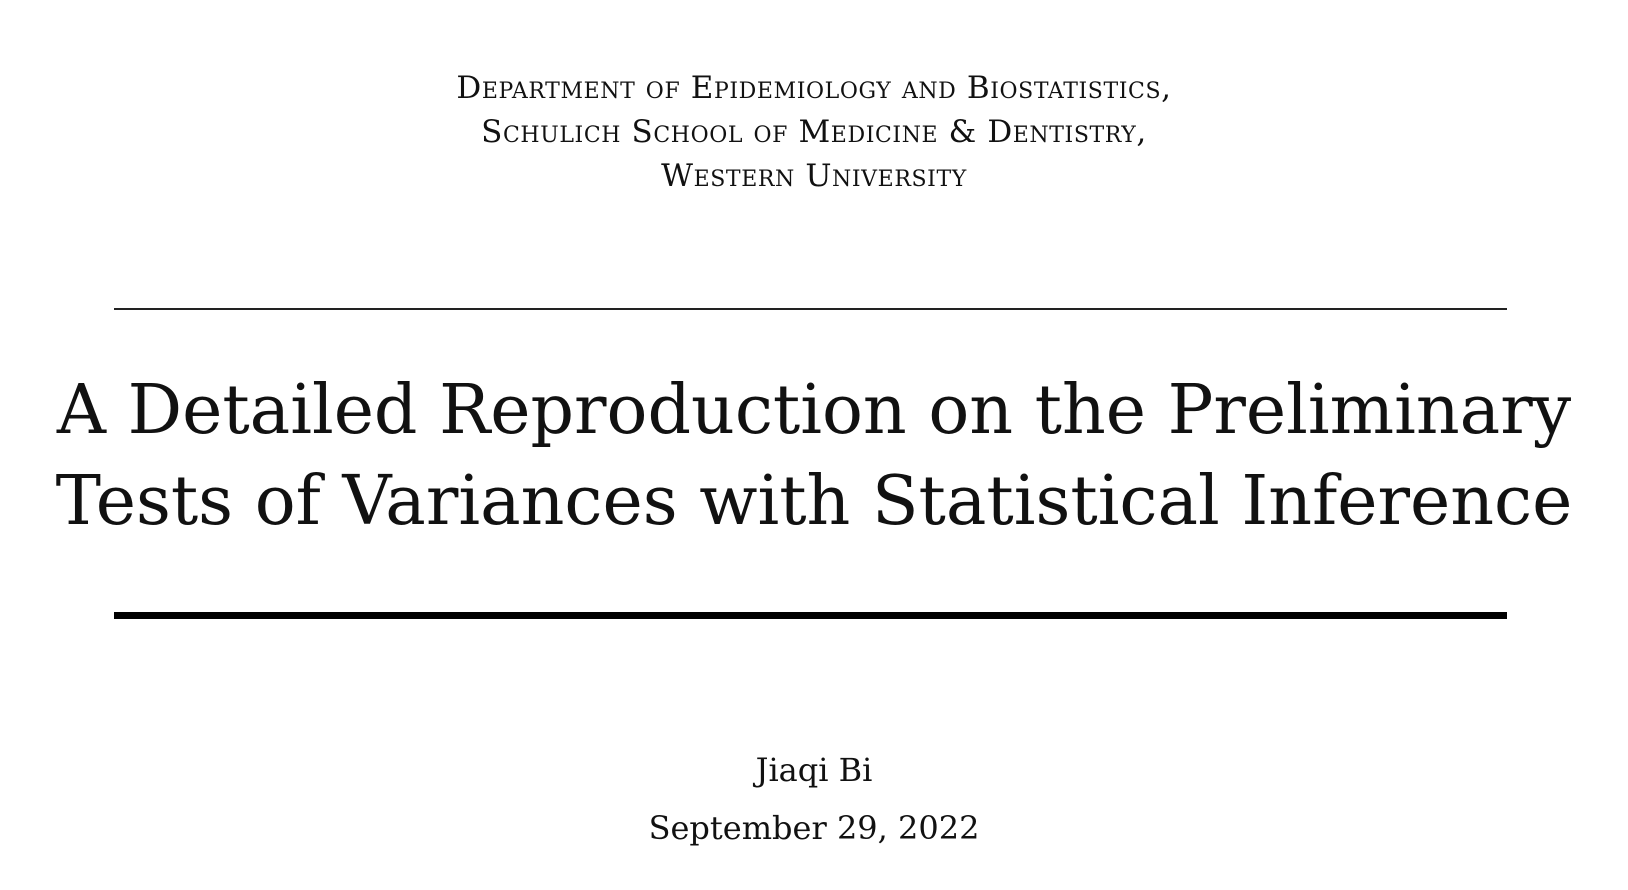 This screenshot has width=1628, height=890. I want to click on affiliation-university: Western University, so click(814, 176).